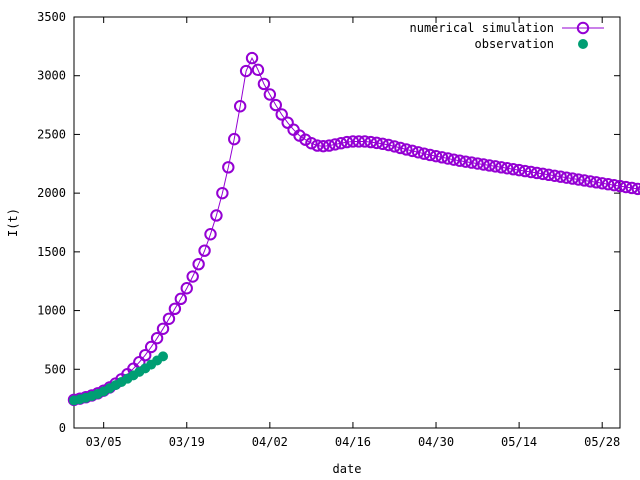 The height and width of the screenshot is (480, 640). What do you see at coordinates (104, 442) in the screenshot?
I see `x-tick-label: 03/05` at bounding box center [104, 442].